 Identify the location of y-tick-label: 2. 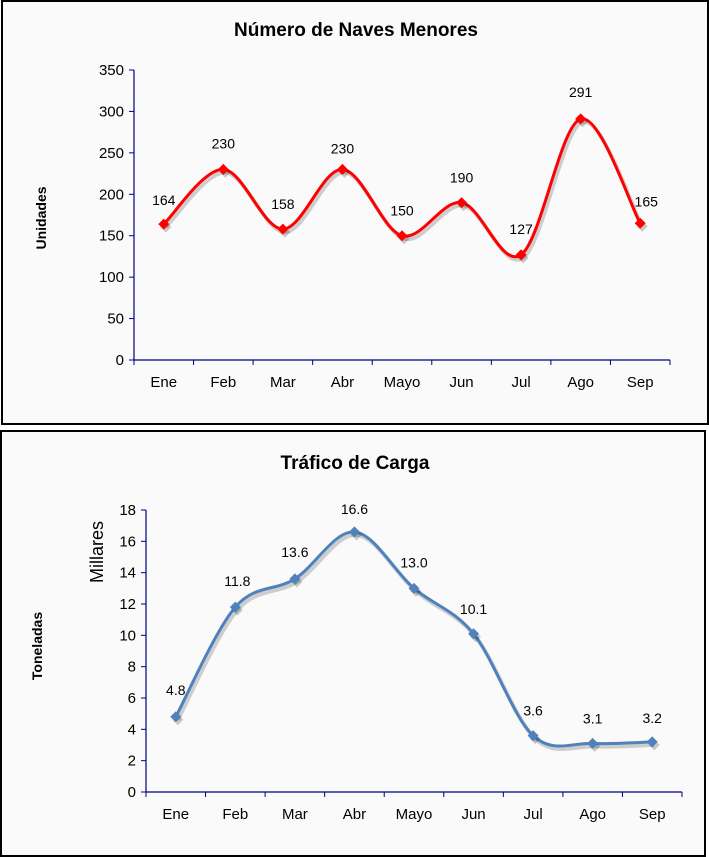
(132, 761).